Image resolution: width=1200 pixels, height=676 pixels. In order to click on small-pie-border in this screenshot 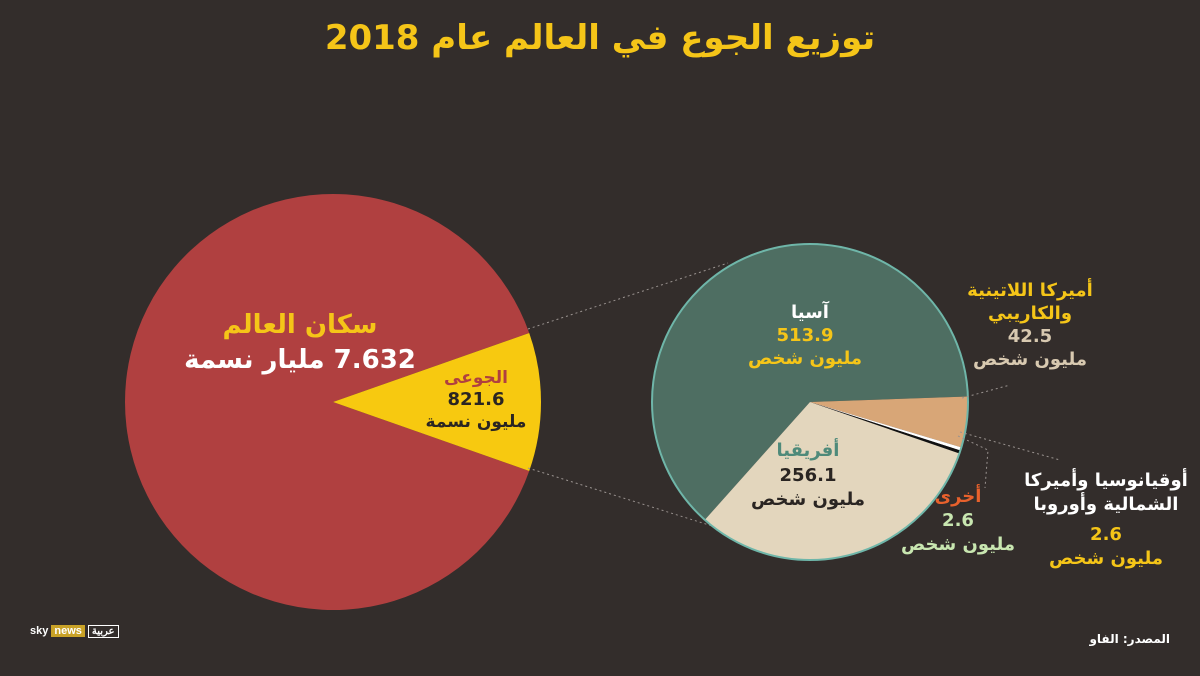, I will do `click(810, 402)`.